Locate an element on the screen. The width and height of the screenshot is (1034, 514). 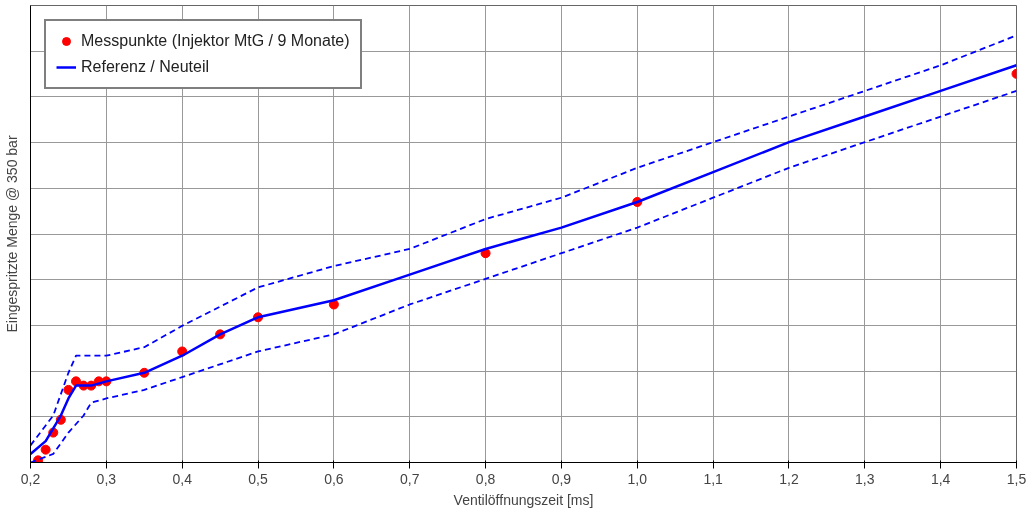
x-tick-label: 0,9 is located at coordinates (561, 478).